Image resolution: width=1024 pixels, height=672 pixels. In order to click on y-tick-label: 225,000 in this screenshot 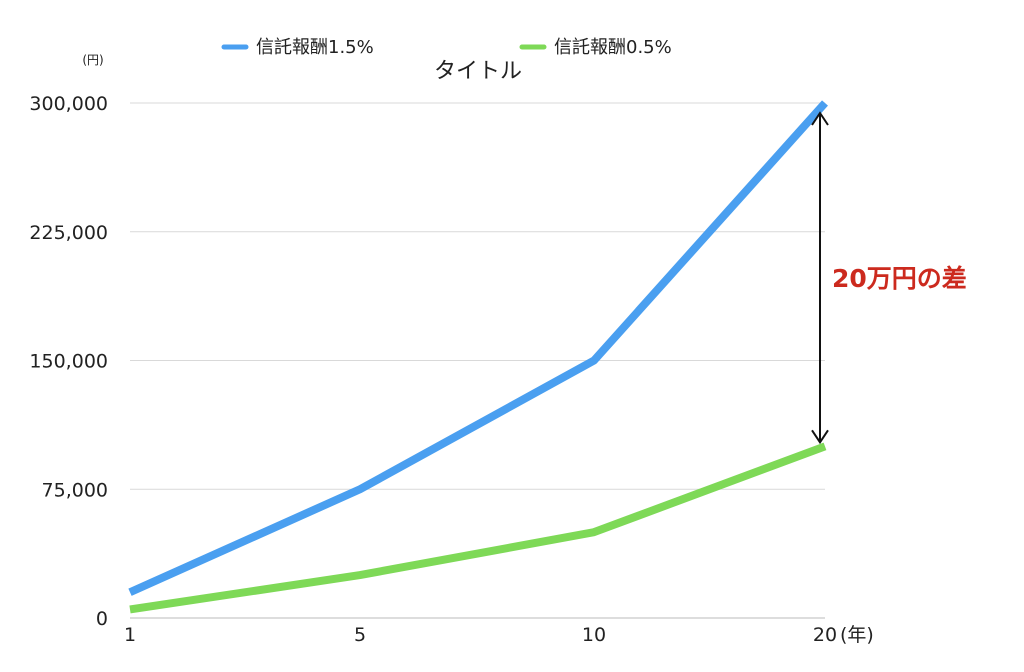, I will do `click(68, 233)`.